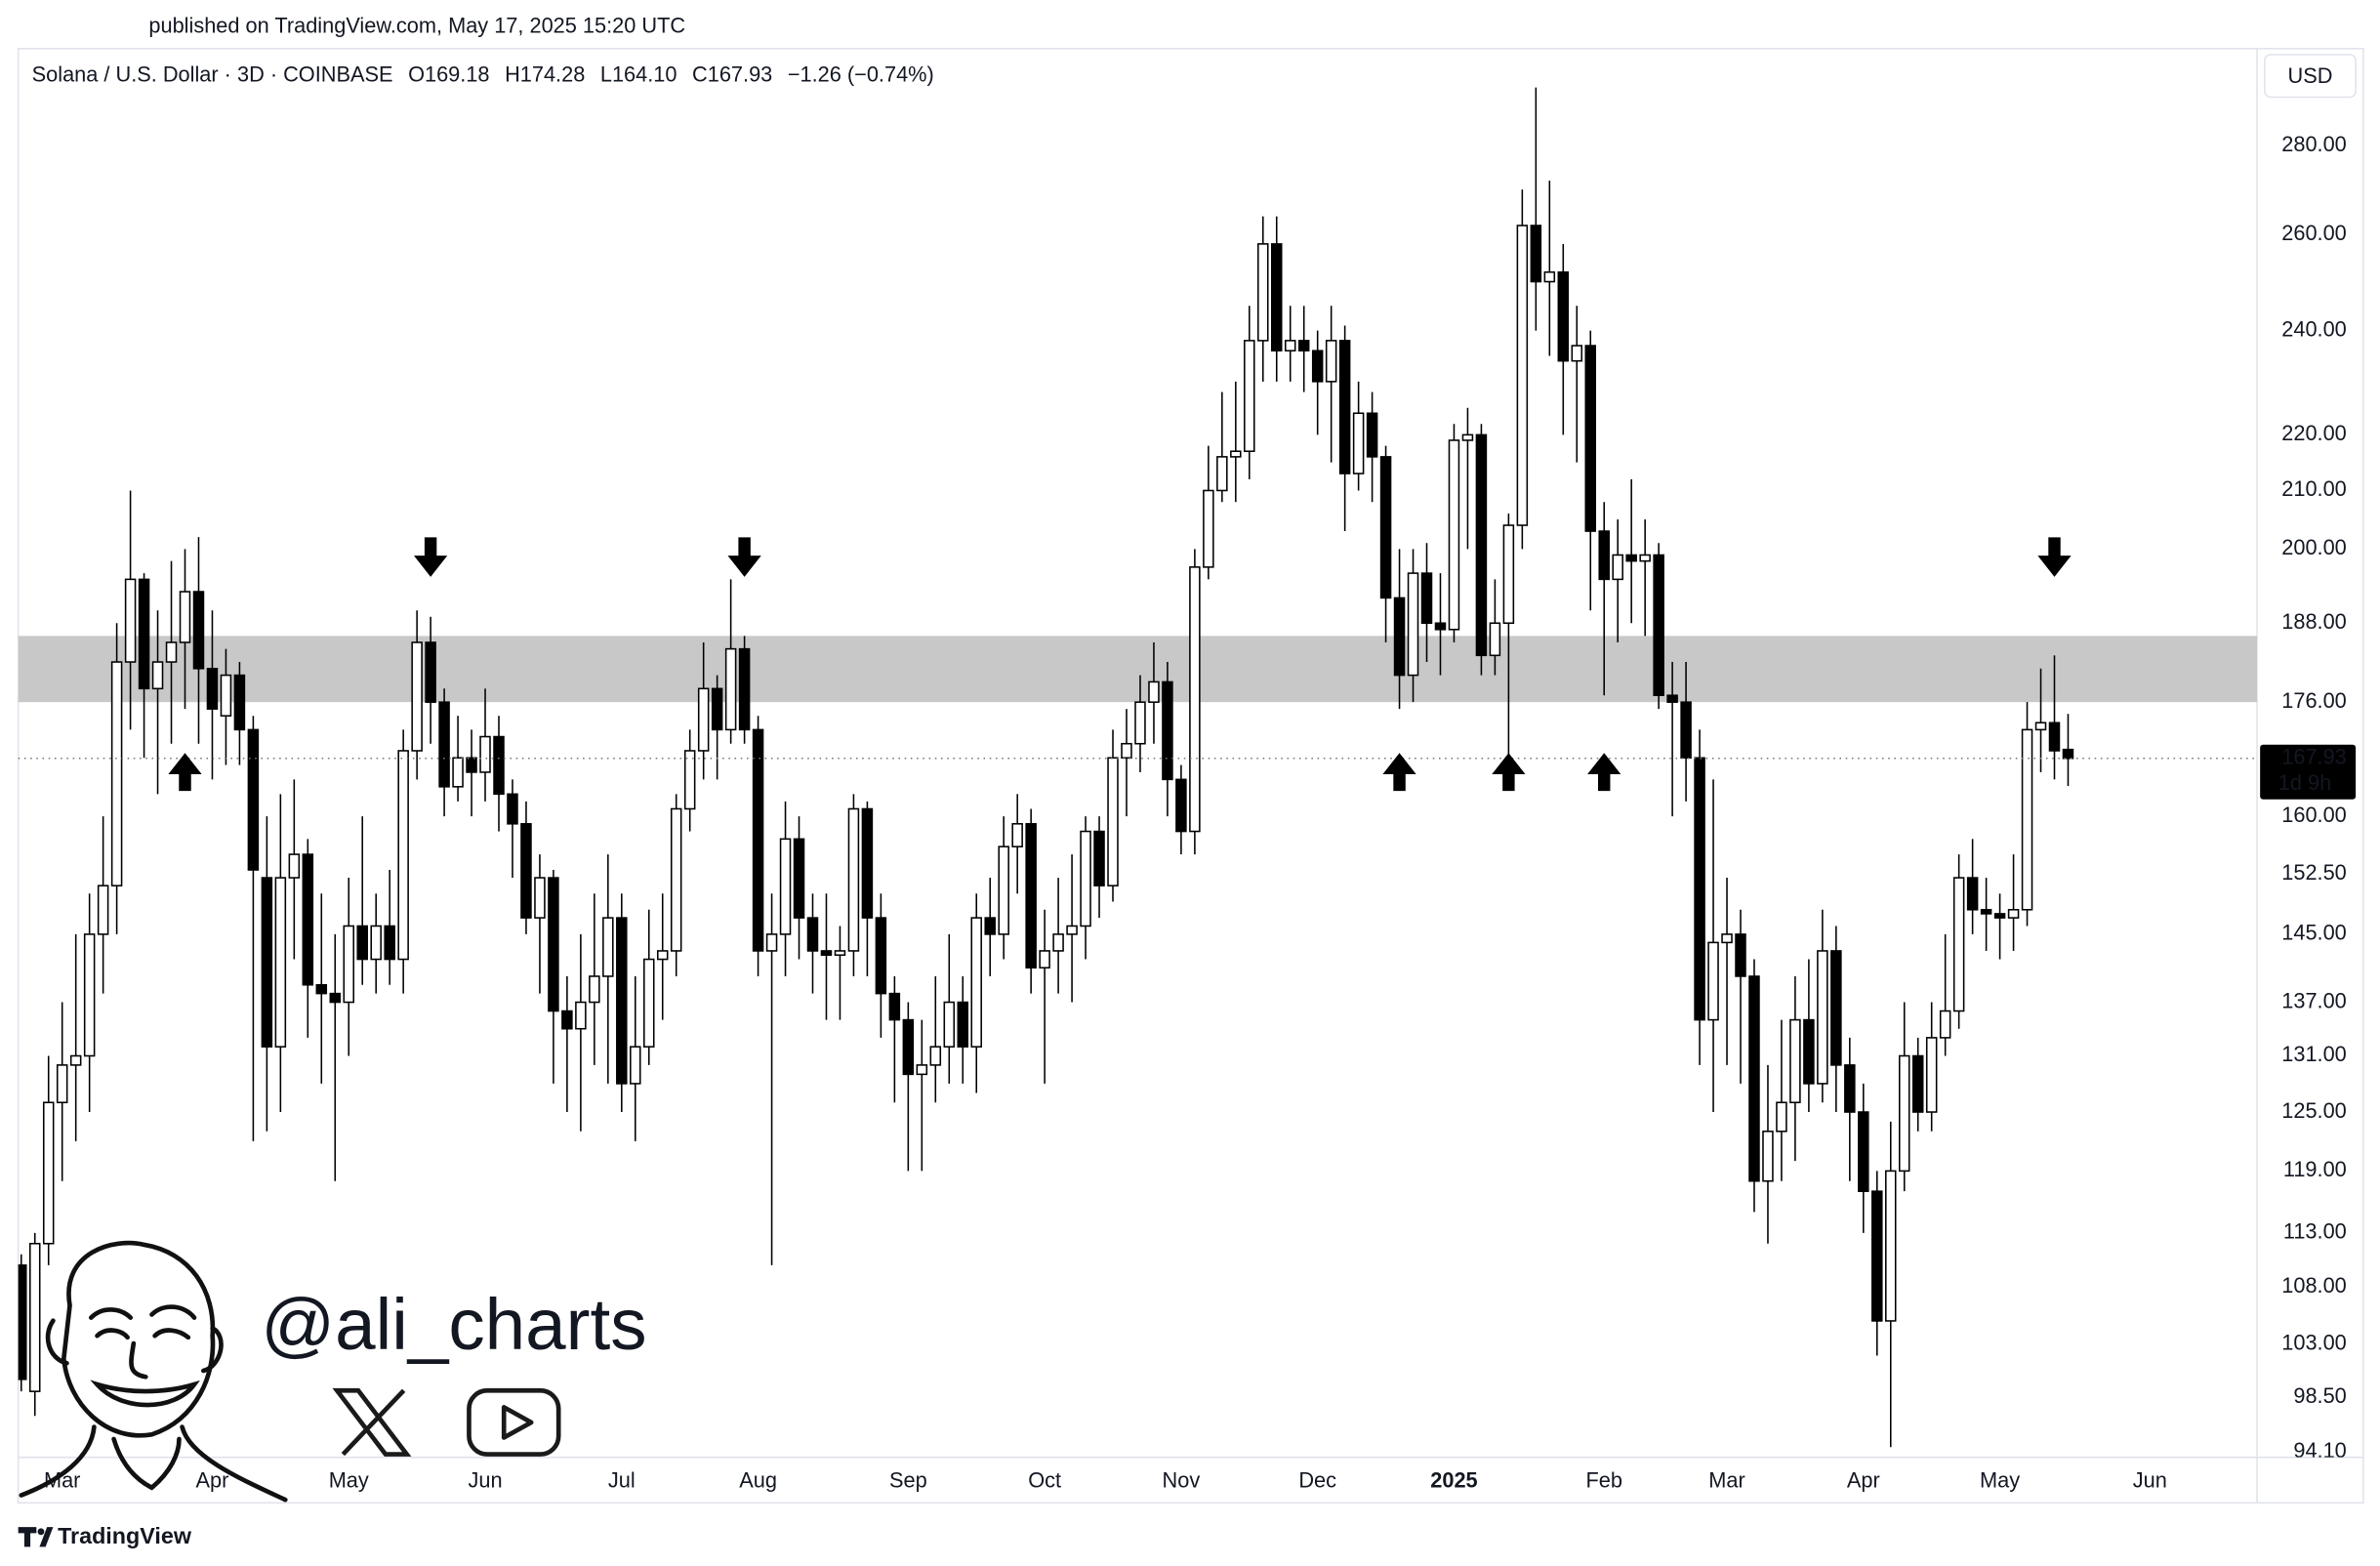 The height and width of the screenshot is (1566, 2380). I want to click on legend-open: O169.18, so click(448, 74).